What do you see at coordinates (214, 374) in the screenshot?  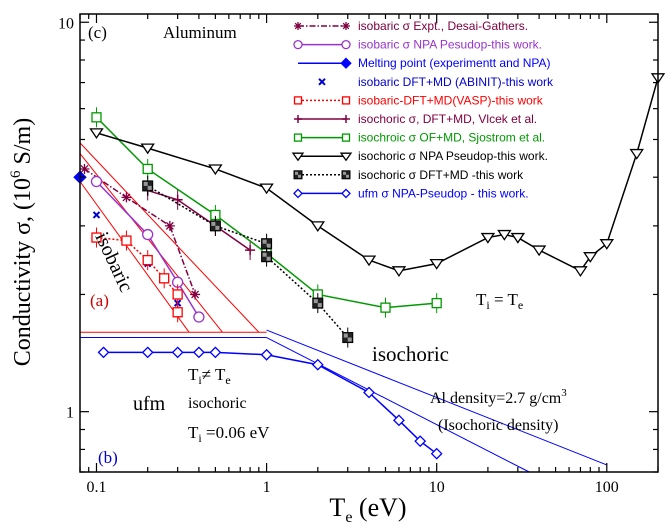 I see `ti-not-equal-te-mid: ≠ T` at bounding box center [214, 374].